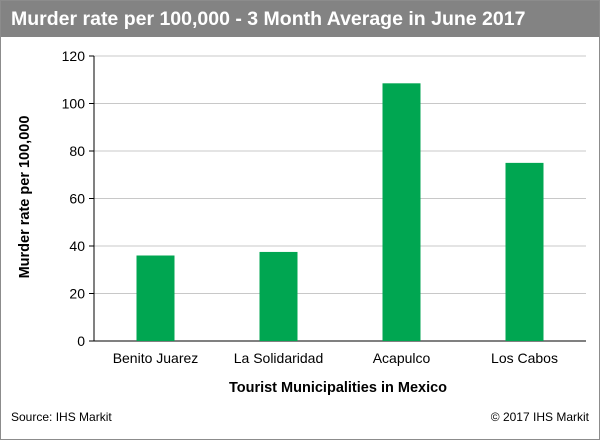 This screenshot has width=600, height=440. Describe the element at coordinates (539, 417) in the screenshot. I see `copyright-note: © 2017 IHS Markit` at that location.